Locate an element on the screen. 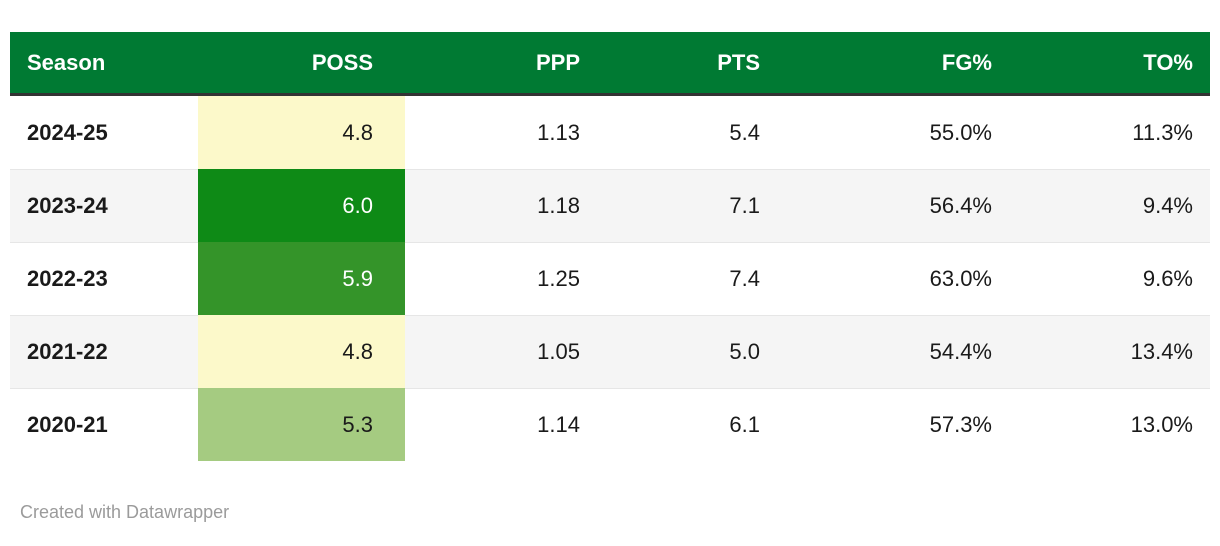 The width and height of the screenshot is (1220, 546). table-row: 2021-22 4.8 1.05 5.0 54.4% 13.4% is located at coordinates (610, 351).